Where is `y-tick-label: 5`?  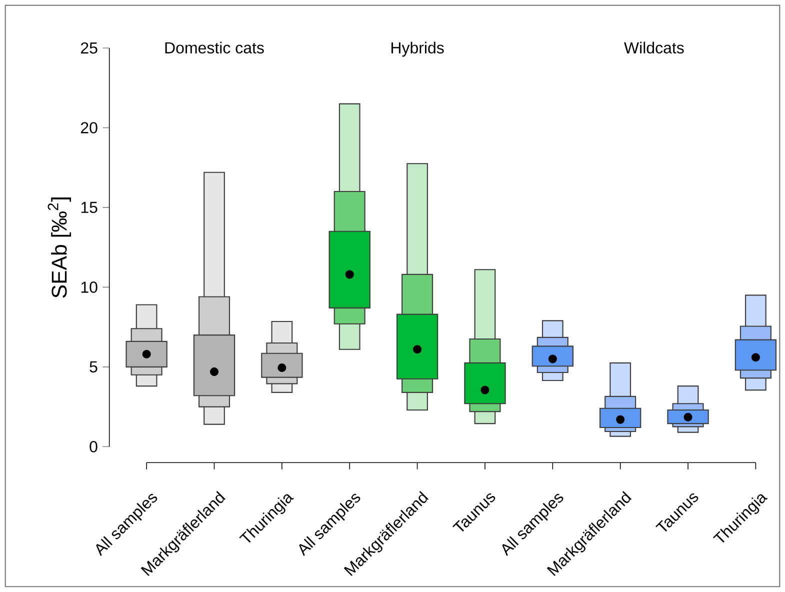 y-tick-label: 5 is located at coordinates (94, 366).